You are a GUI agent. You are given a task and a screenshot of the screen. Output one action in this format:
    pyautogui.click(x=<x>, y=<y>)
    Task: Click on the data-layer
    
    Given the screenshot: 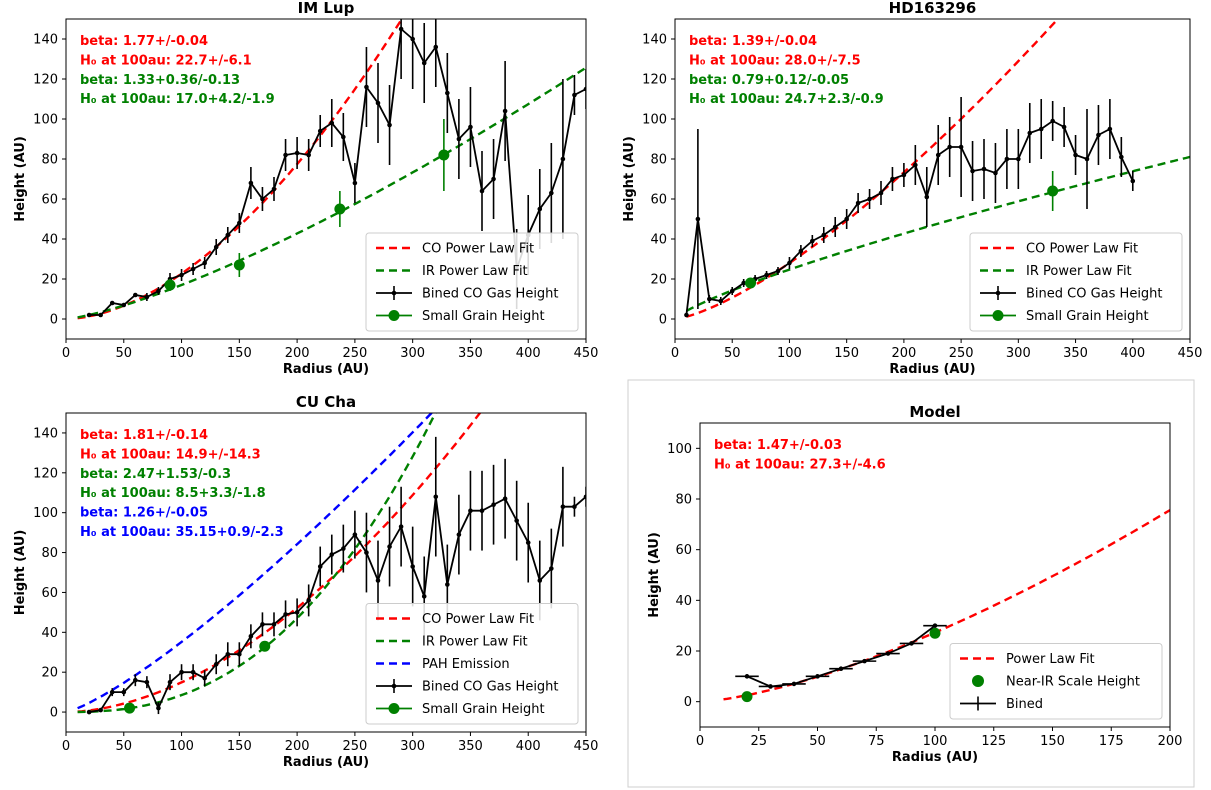 What is the action you would take?
    pyautogui.click(x=946, y=606)
    